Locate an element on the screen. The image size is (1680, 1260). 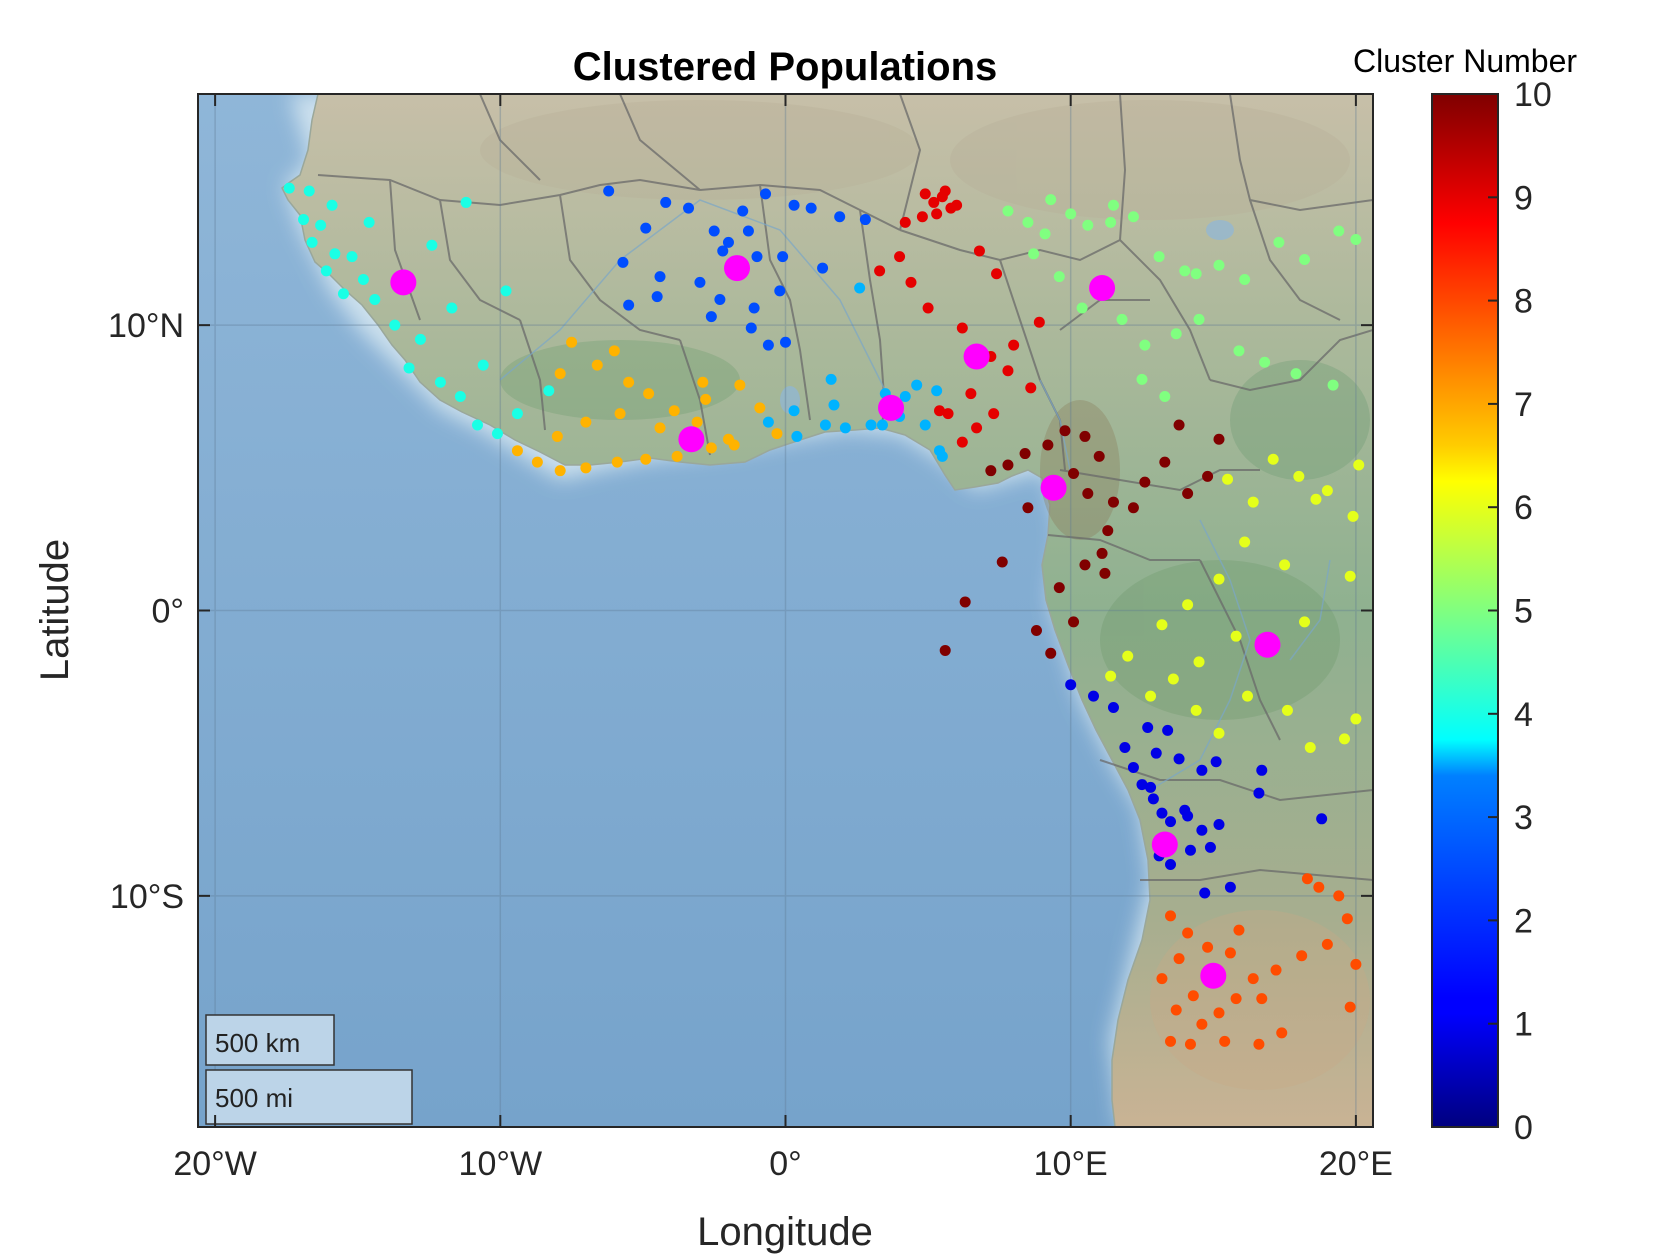
lake is located at coordinates (1220, 230).